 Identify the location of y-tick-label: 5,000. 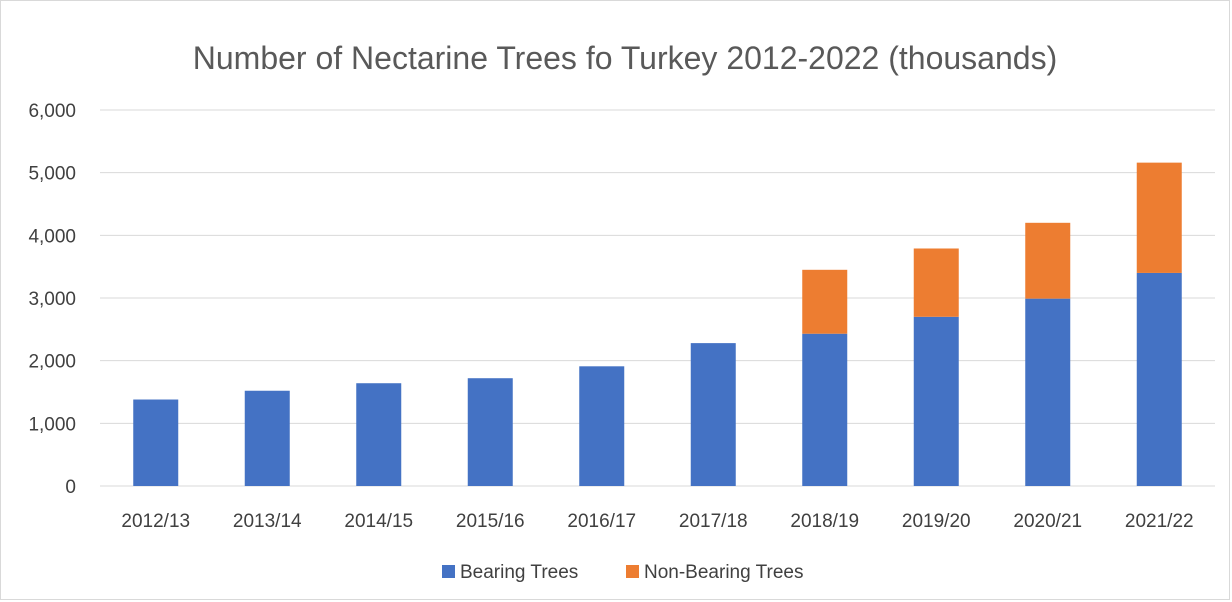
(52, 174).